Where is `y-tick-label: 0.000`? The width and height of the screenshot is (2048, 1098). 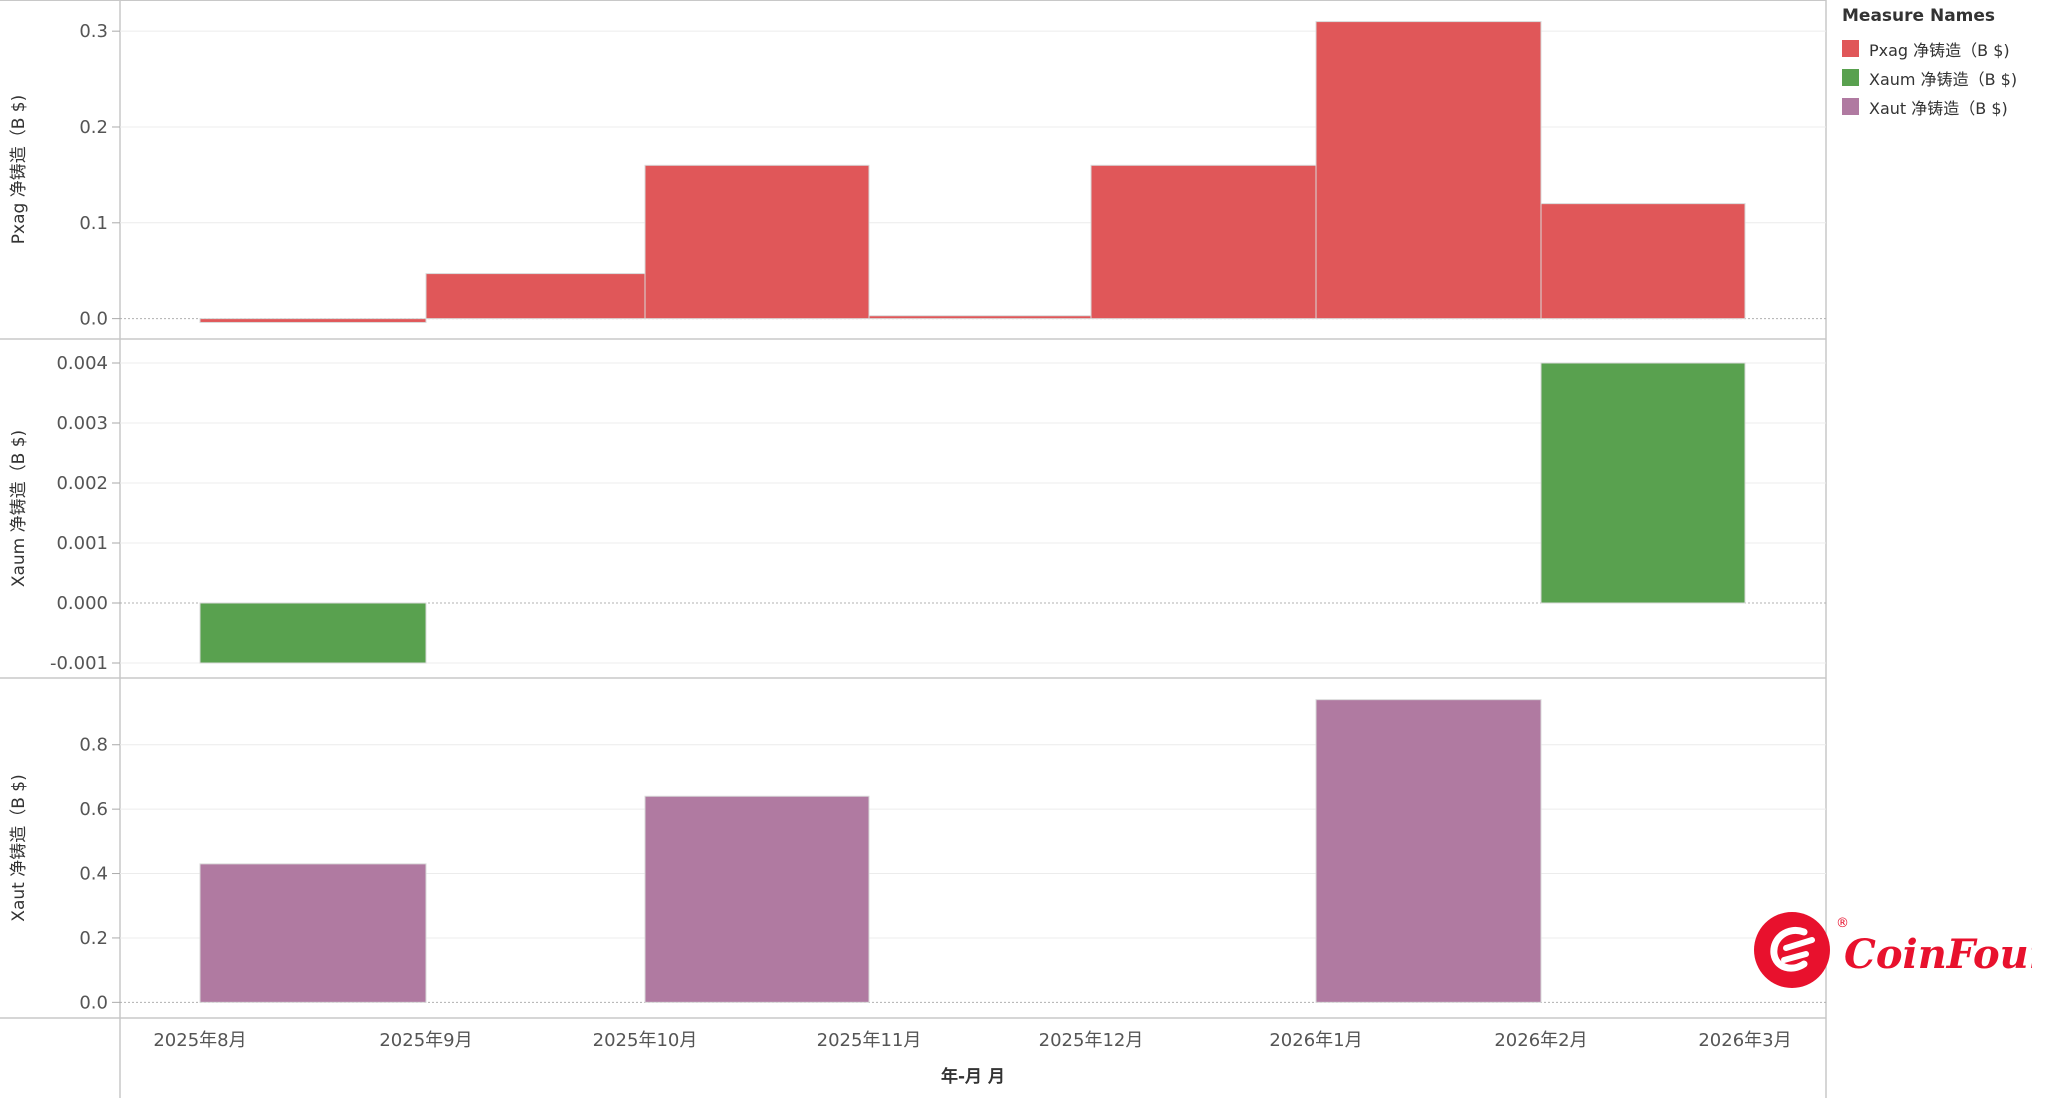 y-tick-label: 0.000 is located at coordinates (82, 603).